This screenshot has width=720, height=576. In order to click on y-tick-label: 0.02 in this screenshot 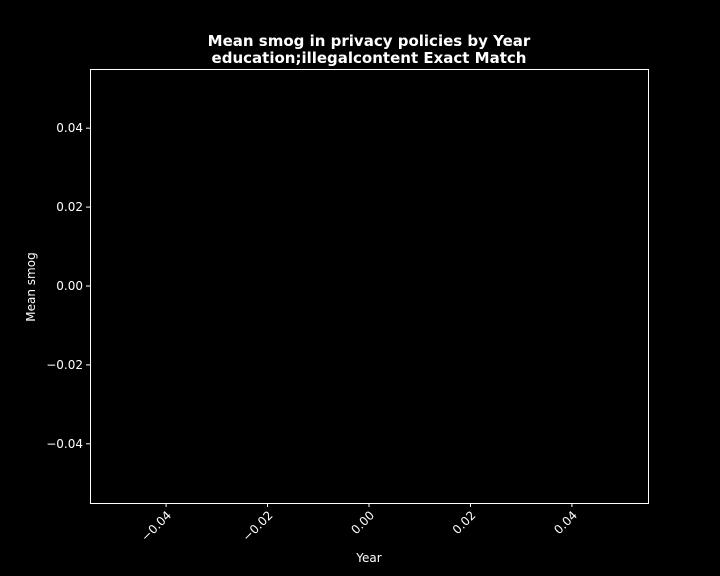, I will do `click(69, 207)`.